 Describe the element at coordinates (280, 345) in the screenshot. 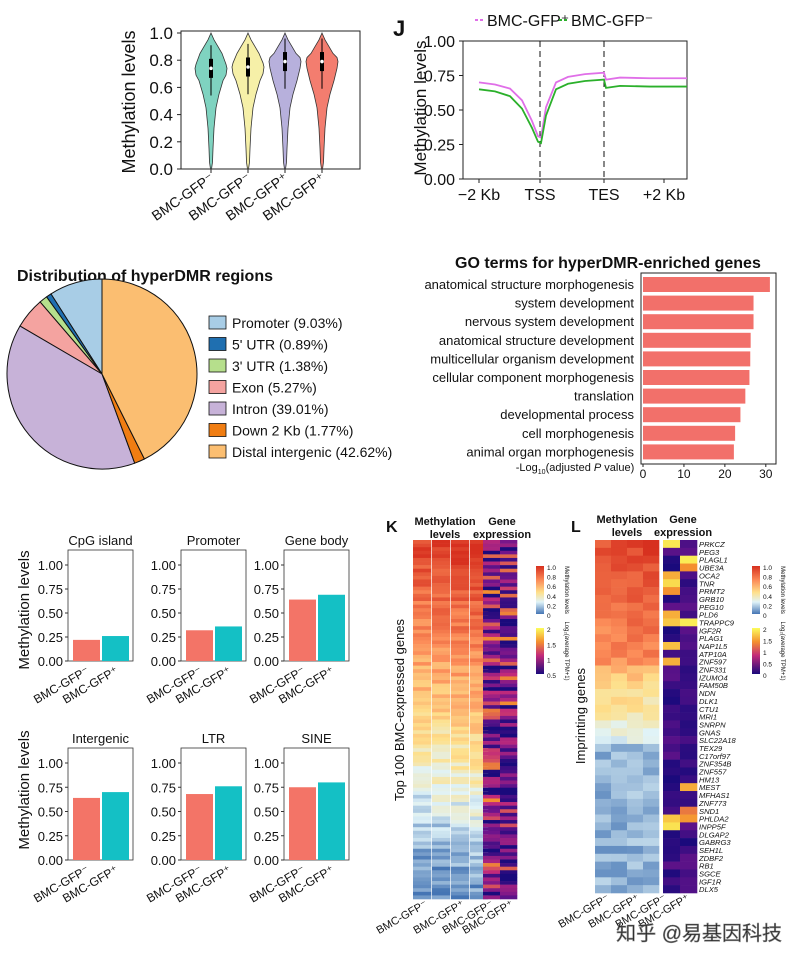

I see `pie-legend-label: 5' UTR (0.89%)` at that location.